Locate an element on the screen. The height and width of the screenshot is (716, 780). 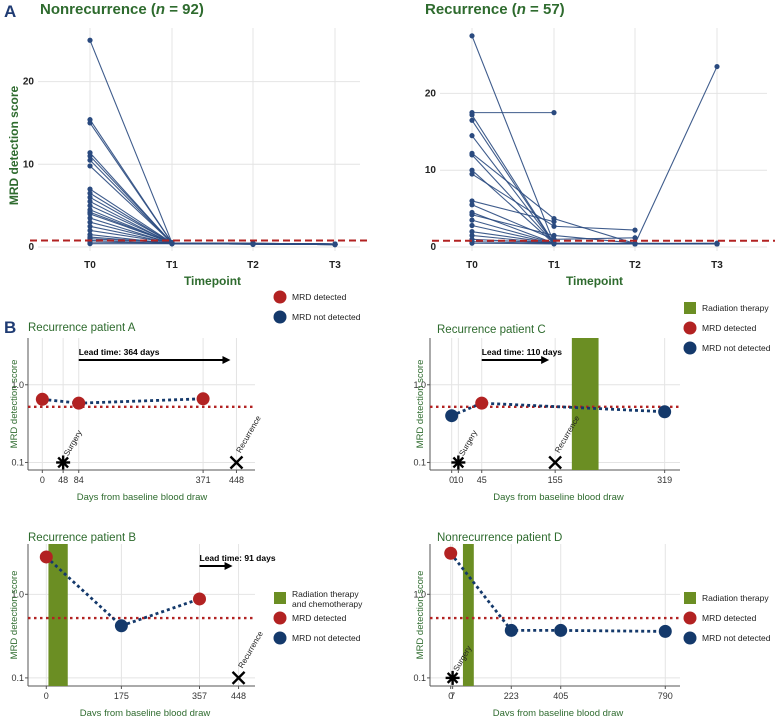
legend-label: and chemotherapy is located at coordinates (327, 604).